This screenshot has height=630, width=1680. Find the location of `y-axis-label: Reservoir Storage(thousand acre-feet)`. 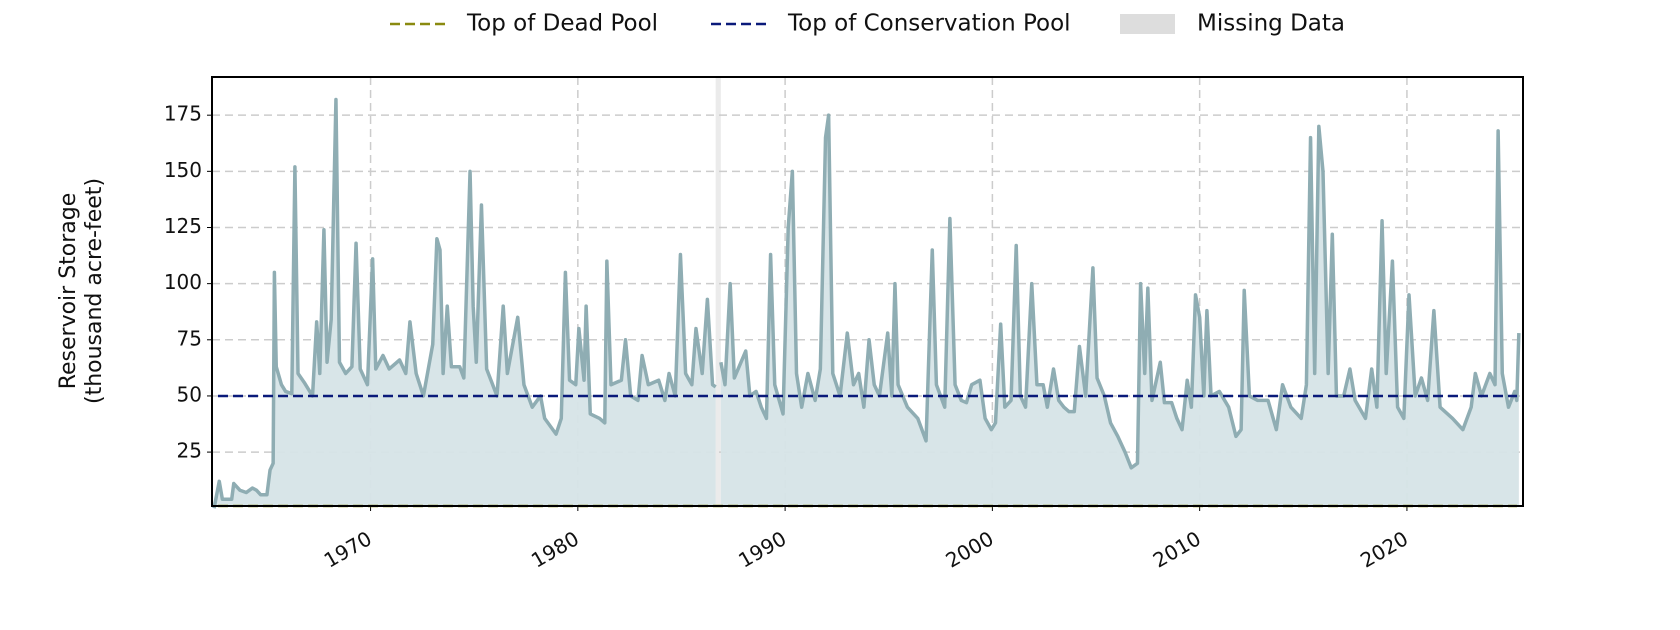

y-axis-label: Reservoir Storage(thousand acre-feet) is located at coordinates (81, 291).